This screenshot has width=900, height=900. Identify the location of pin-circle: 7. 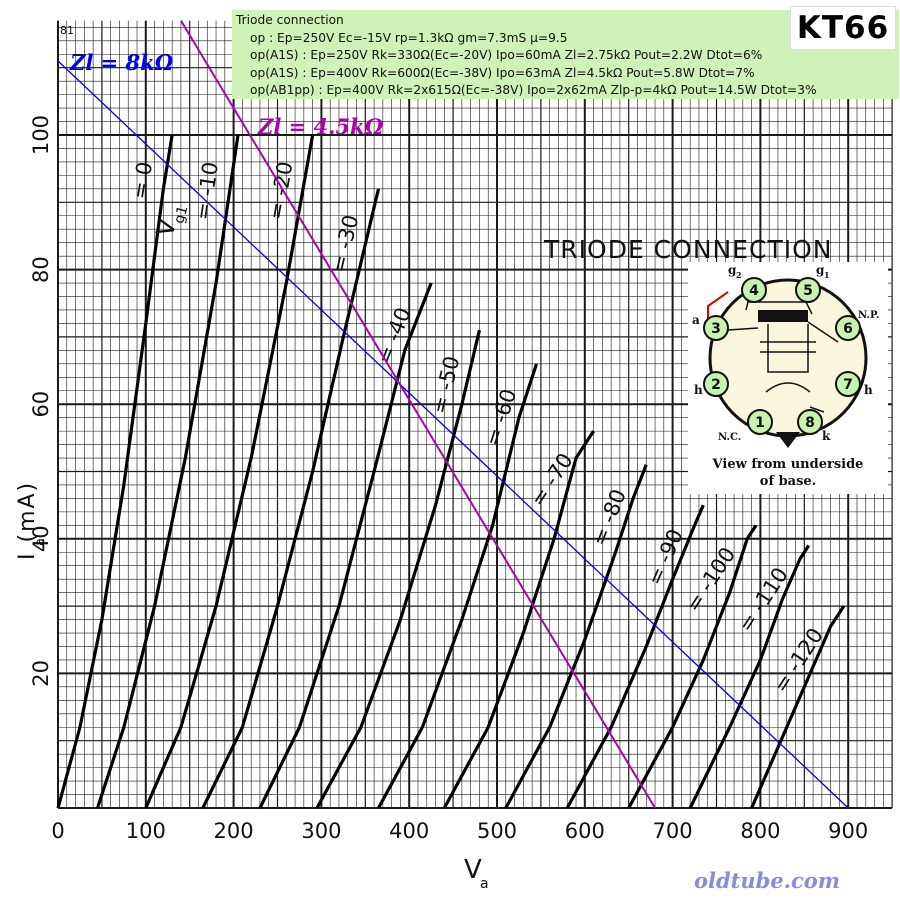
(848, 384).